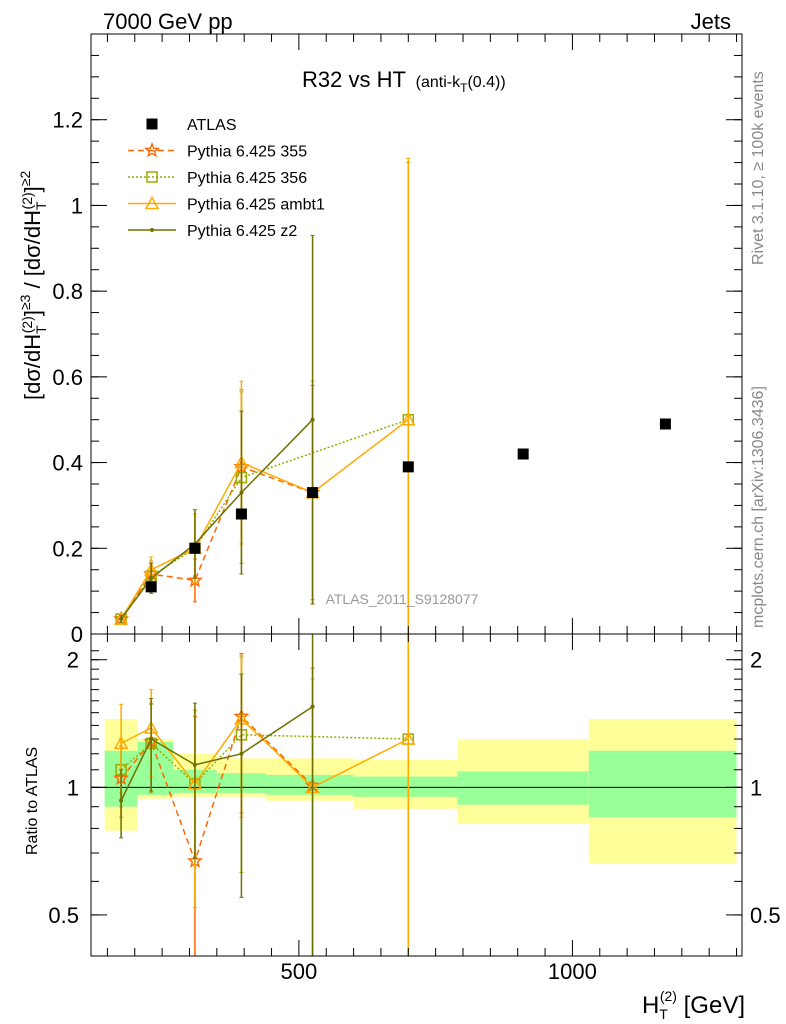 The image size is (786, 1024). I want to click on chart-title-text: R32 vs HT, so click(354, 79).